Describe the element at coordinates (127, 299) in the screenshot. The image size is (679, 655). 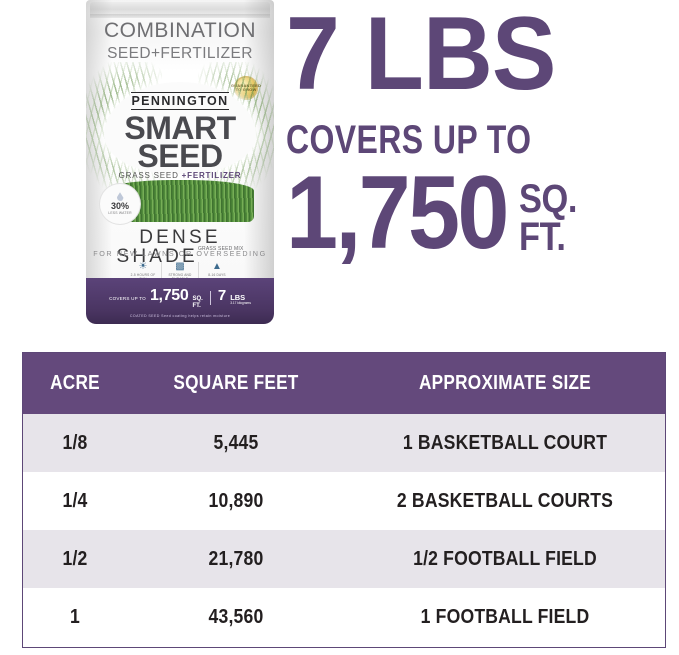
I see `bag-covers-up-to-label: COVERS UP TO` at that location.